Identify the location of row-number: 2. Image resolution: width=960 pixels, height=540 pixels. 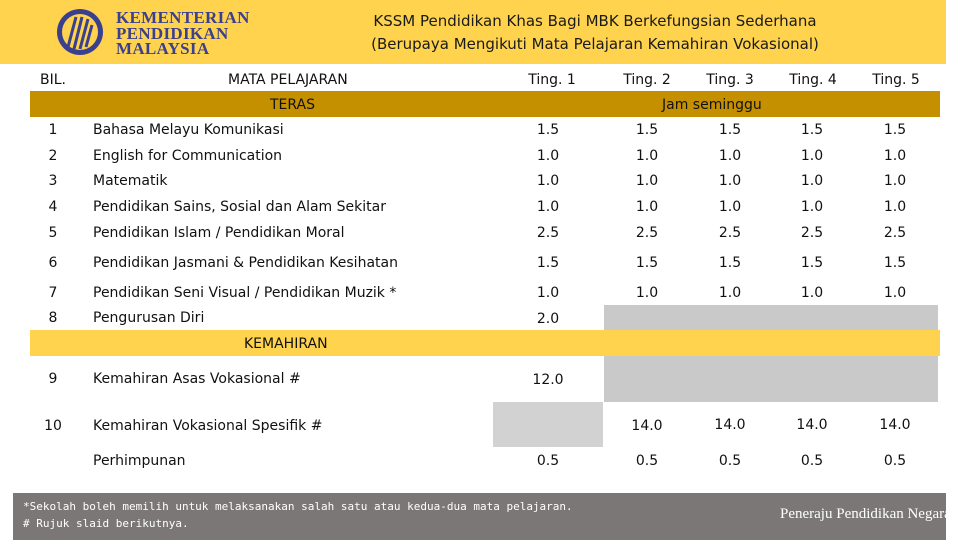
(53, 156).